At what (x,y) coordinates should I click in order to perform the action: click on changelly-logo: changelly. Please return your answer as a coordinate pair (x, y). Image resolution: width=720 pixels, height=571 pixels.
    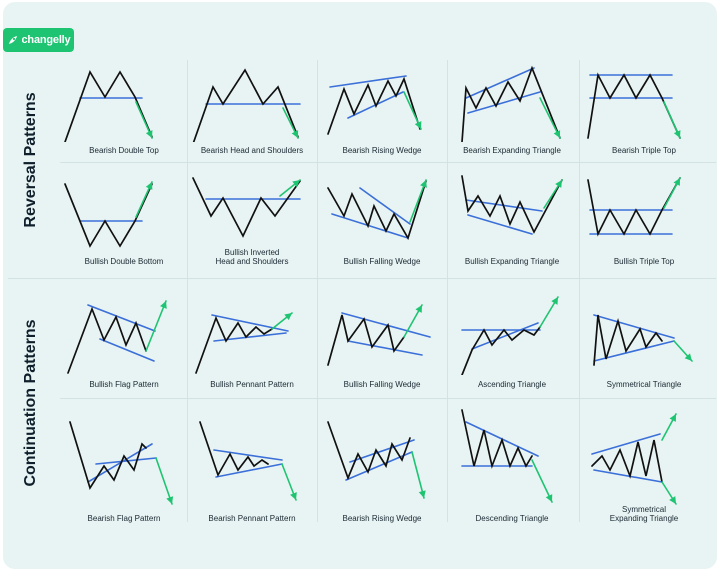
    Looking at the image, I should click on (38, 40).